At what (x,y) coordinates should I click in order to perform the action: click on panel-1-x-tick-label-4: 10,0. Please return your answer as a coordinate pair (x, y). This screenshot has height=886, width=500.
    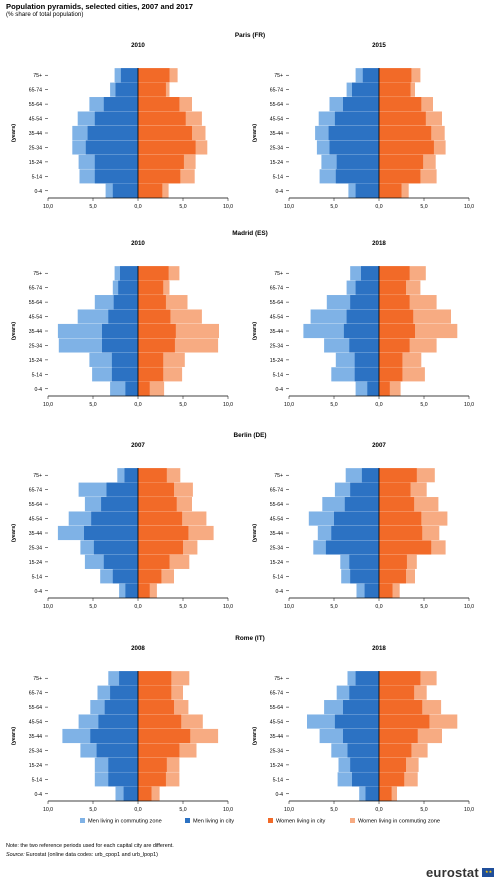
    Looking at the image, I should click on (228, 207).